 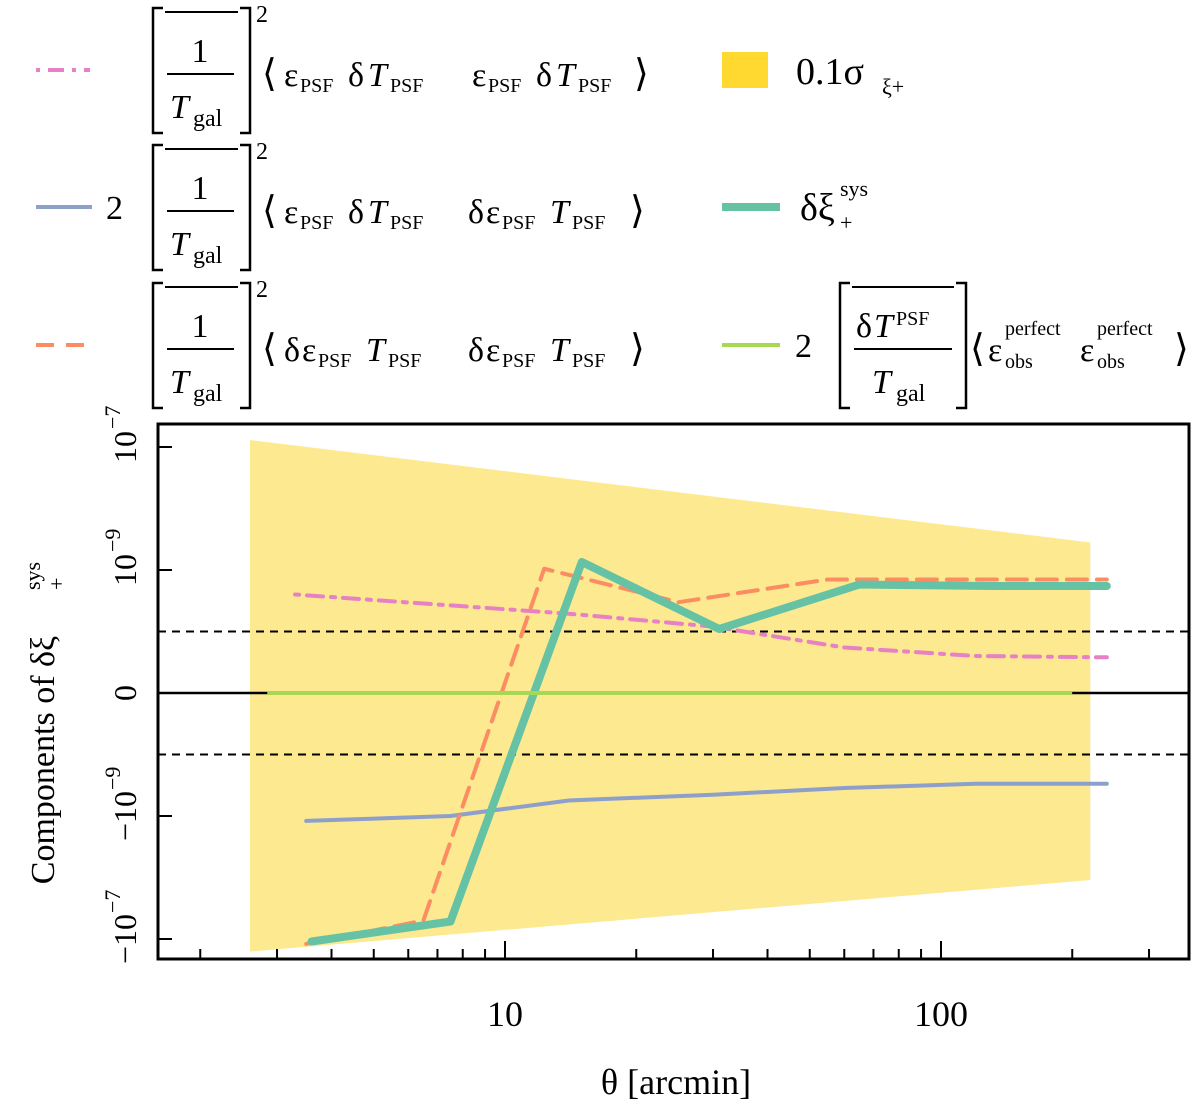 I want to click on legend-item-total: δξ sys +, so click(x=795, y=205).